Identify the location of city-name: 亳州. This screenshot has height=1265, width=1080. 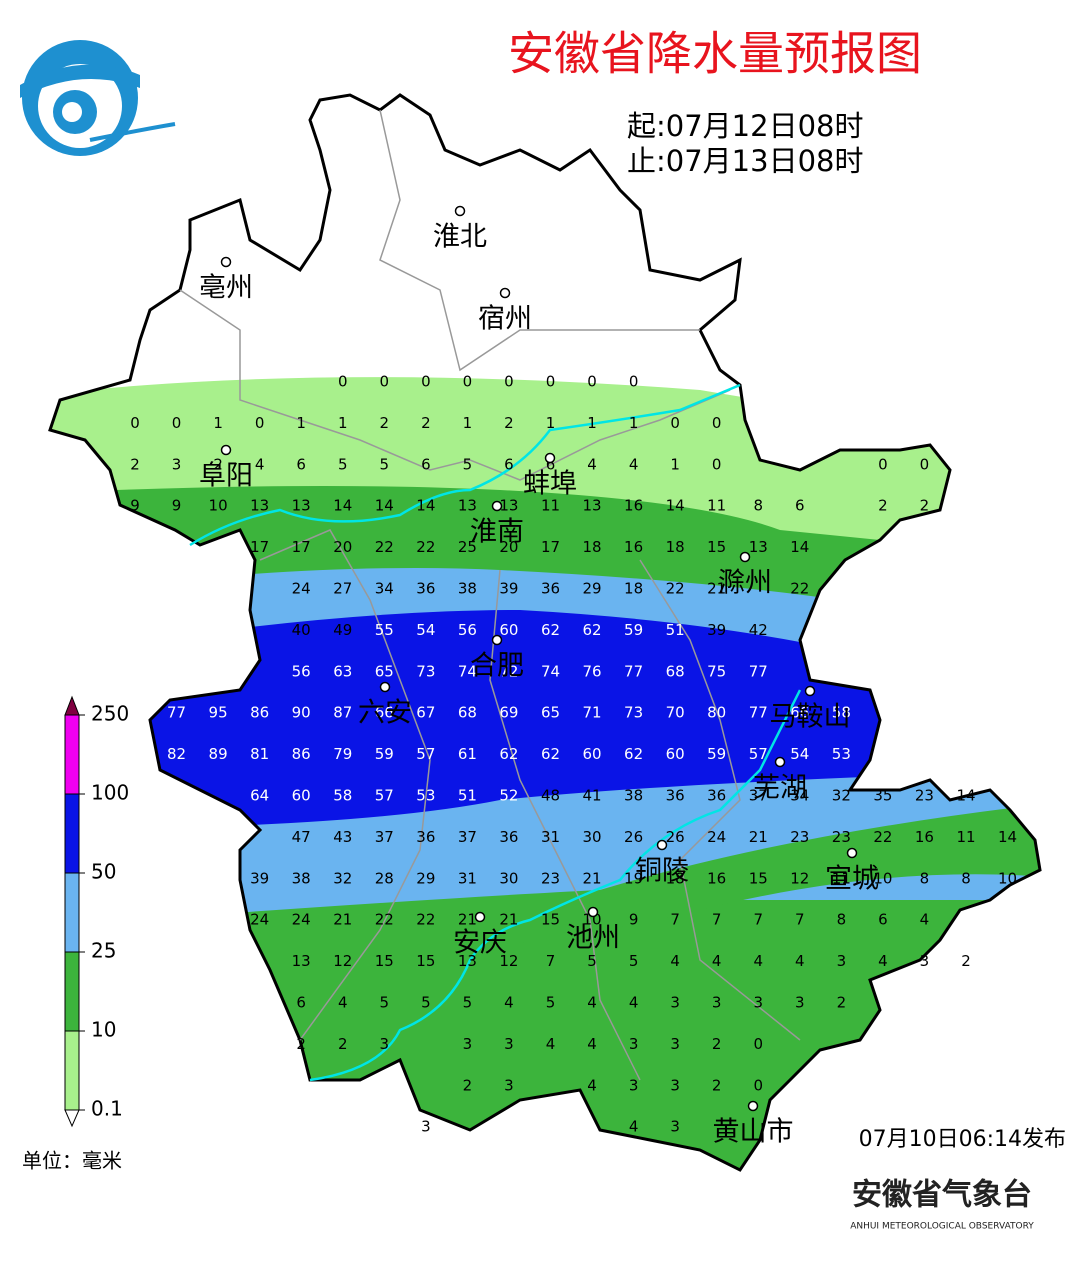
(226, 288).